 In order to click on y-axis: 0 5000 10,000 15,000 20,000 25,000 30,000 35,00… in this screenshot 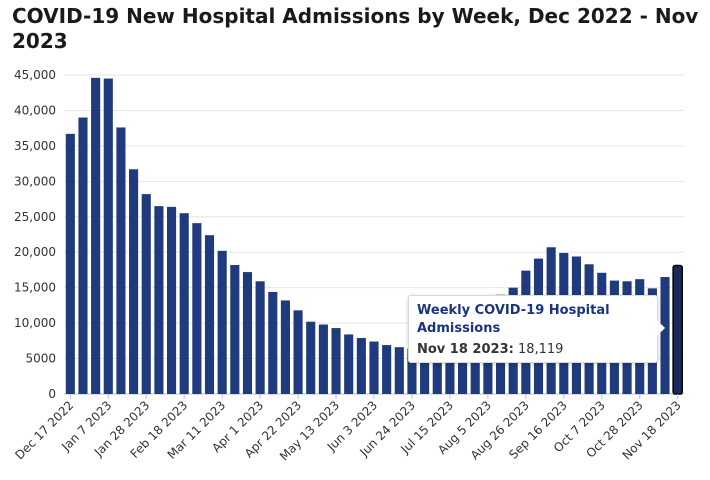, I will do `click(35, 234)`.